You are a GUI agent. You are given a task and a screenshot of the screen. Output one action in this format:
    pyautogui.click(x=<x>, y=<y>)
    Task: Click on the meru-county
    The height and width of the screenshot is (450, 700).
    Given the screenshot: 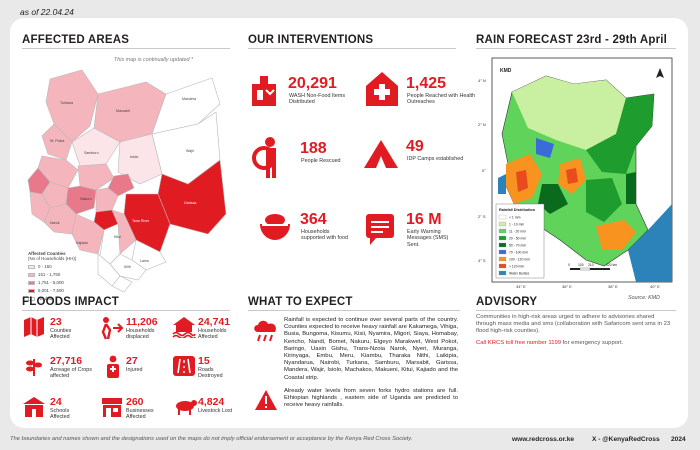 What is the action you would take?
    pyautogui.click(x=121, y=185)
    